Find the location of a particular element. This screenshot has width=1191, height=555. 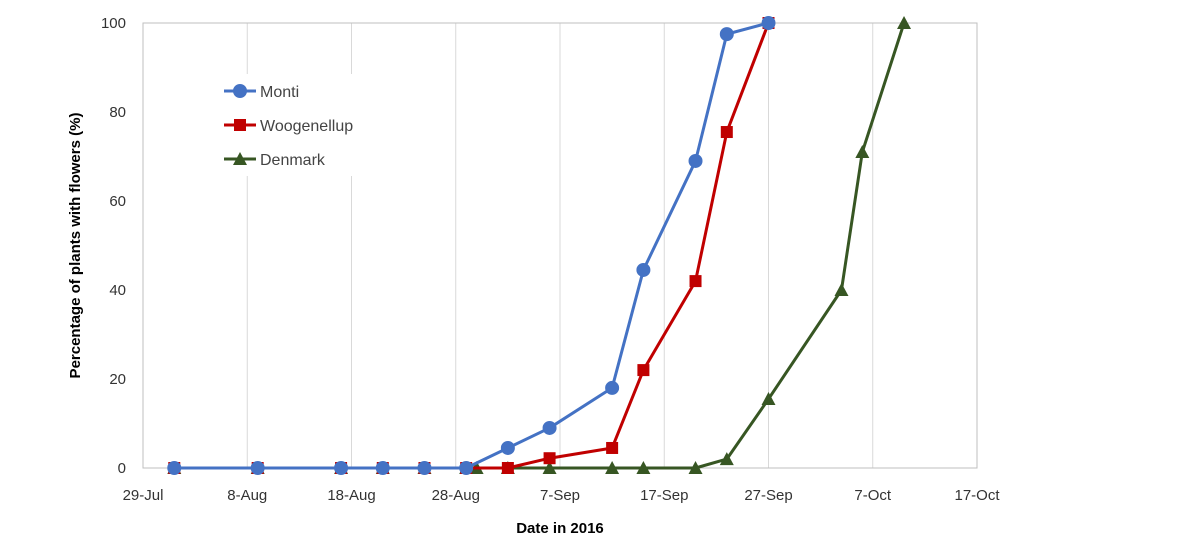

legend-item-woogenellup: Woogenellup is located at coordinates (288, 126).